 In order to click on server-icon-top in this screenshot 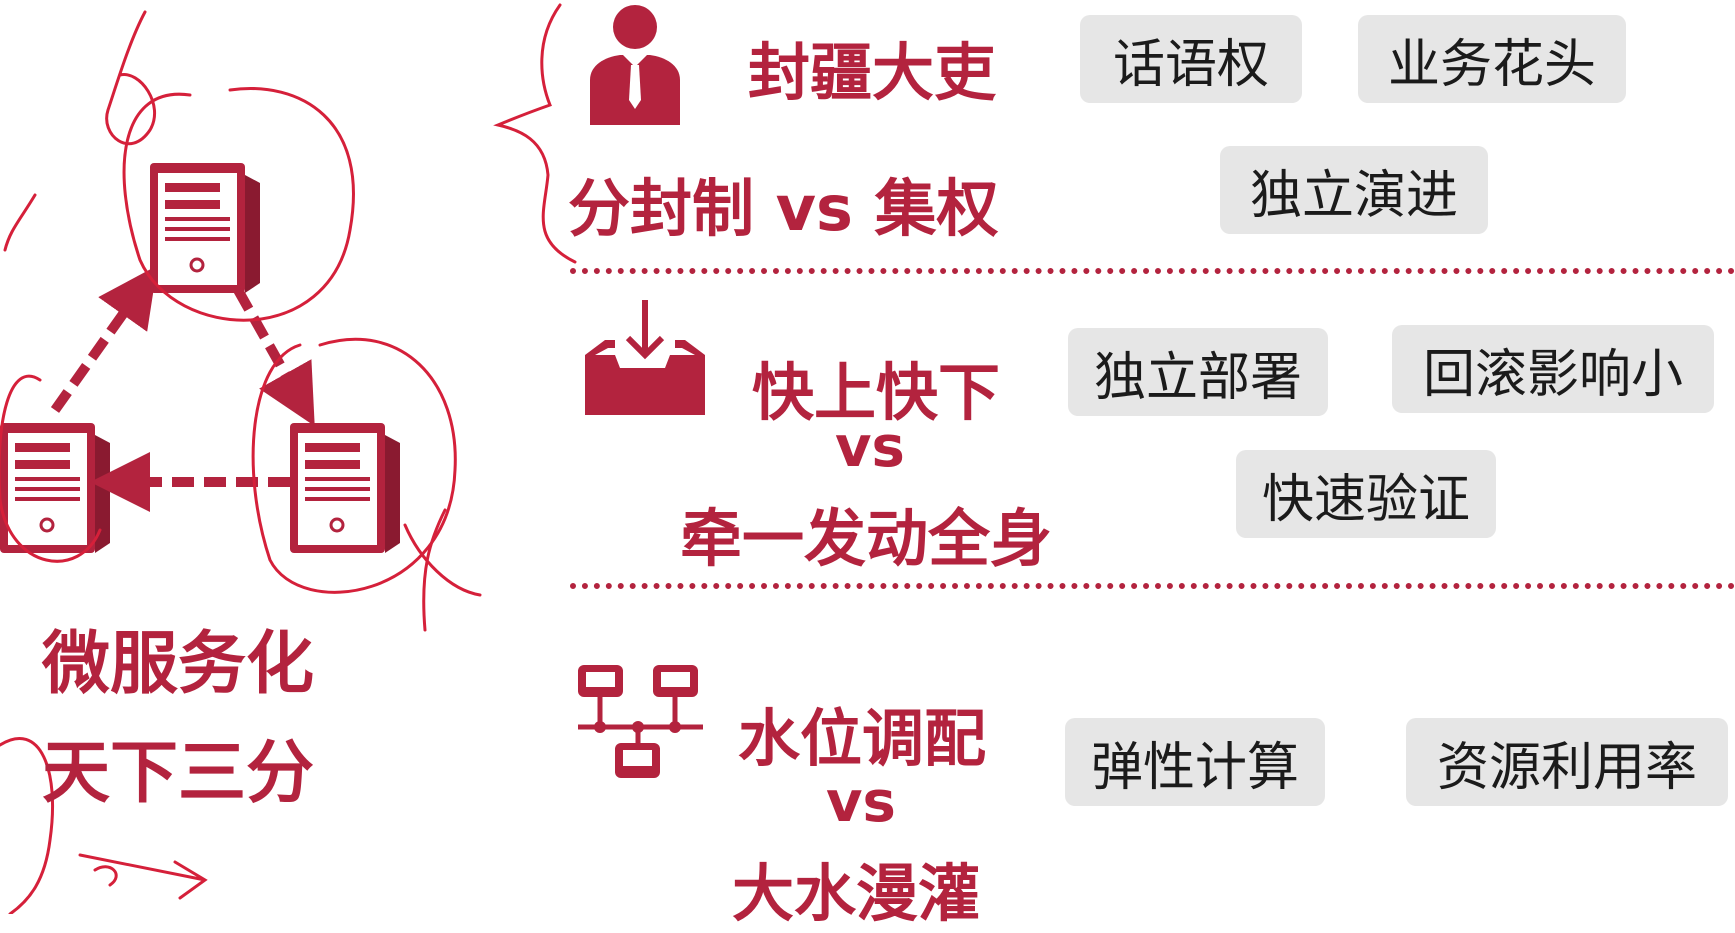, I will do `click(205, 228)`.